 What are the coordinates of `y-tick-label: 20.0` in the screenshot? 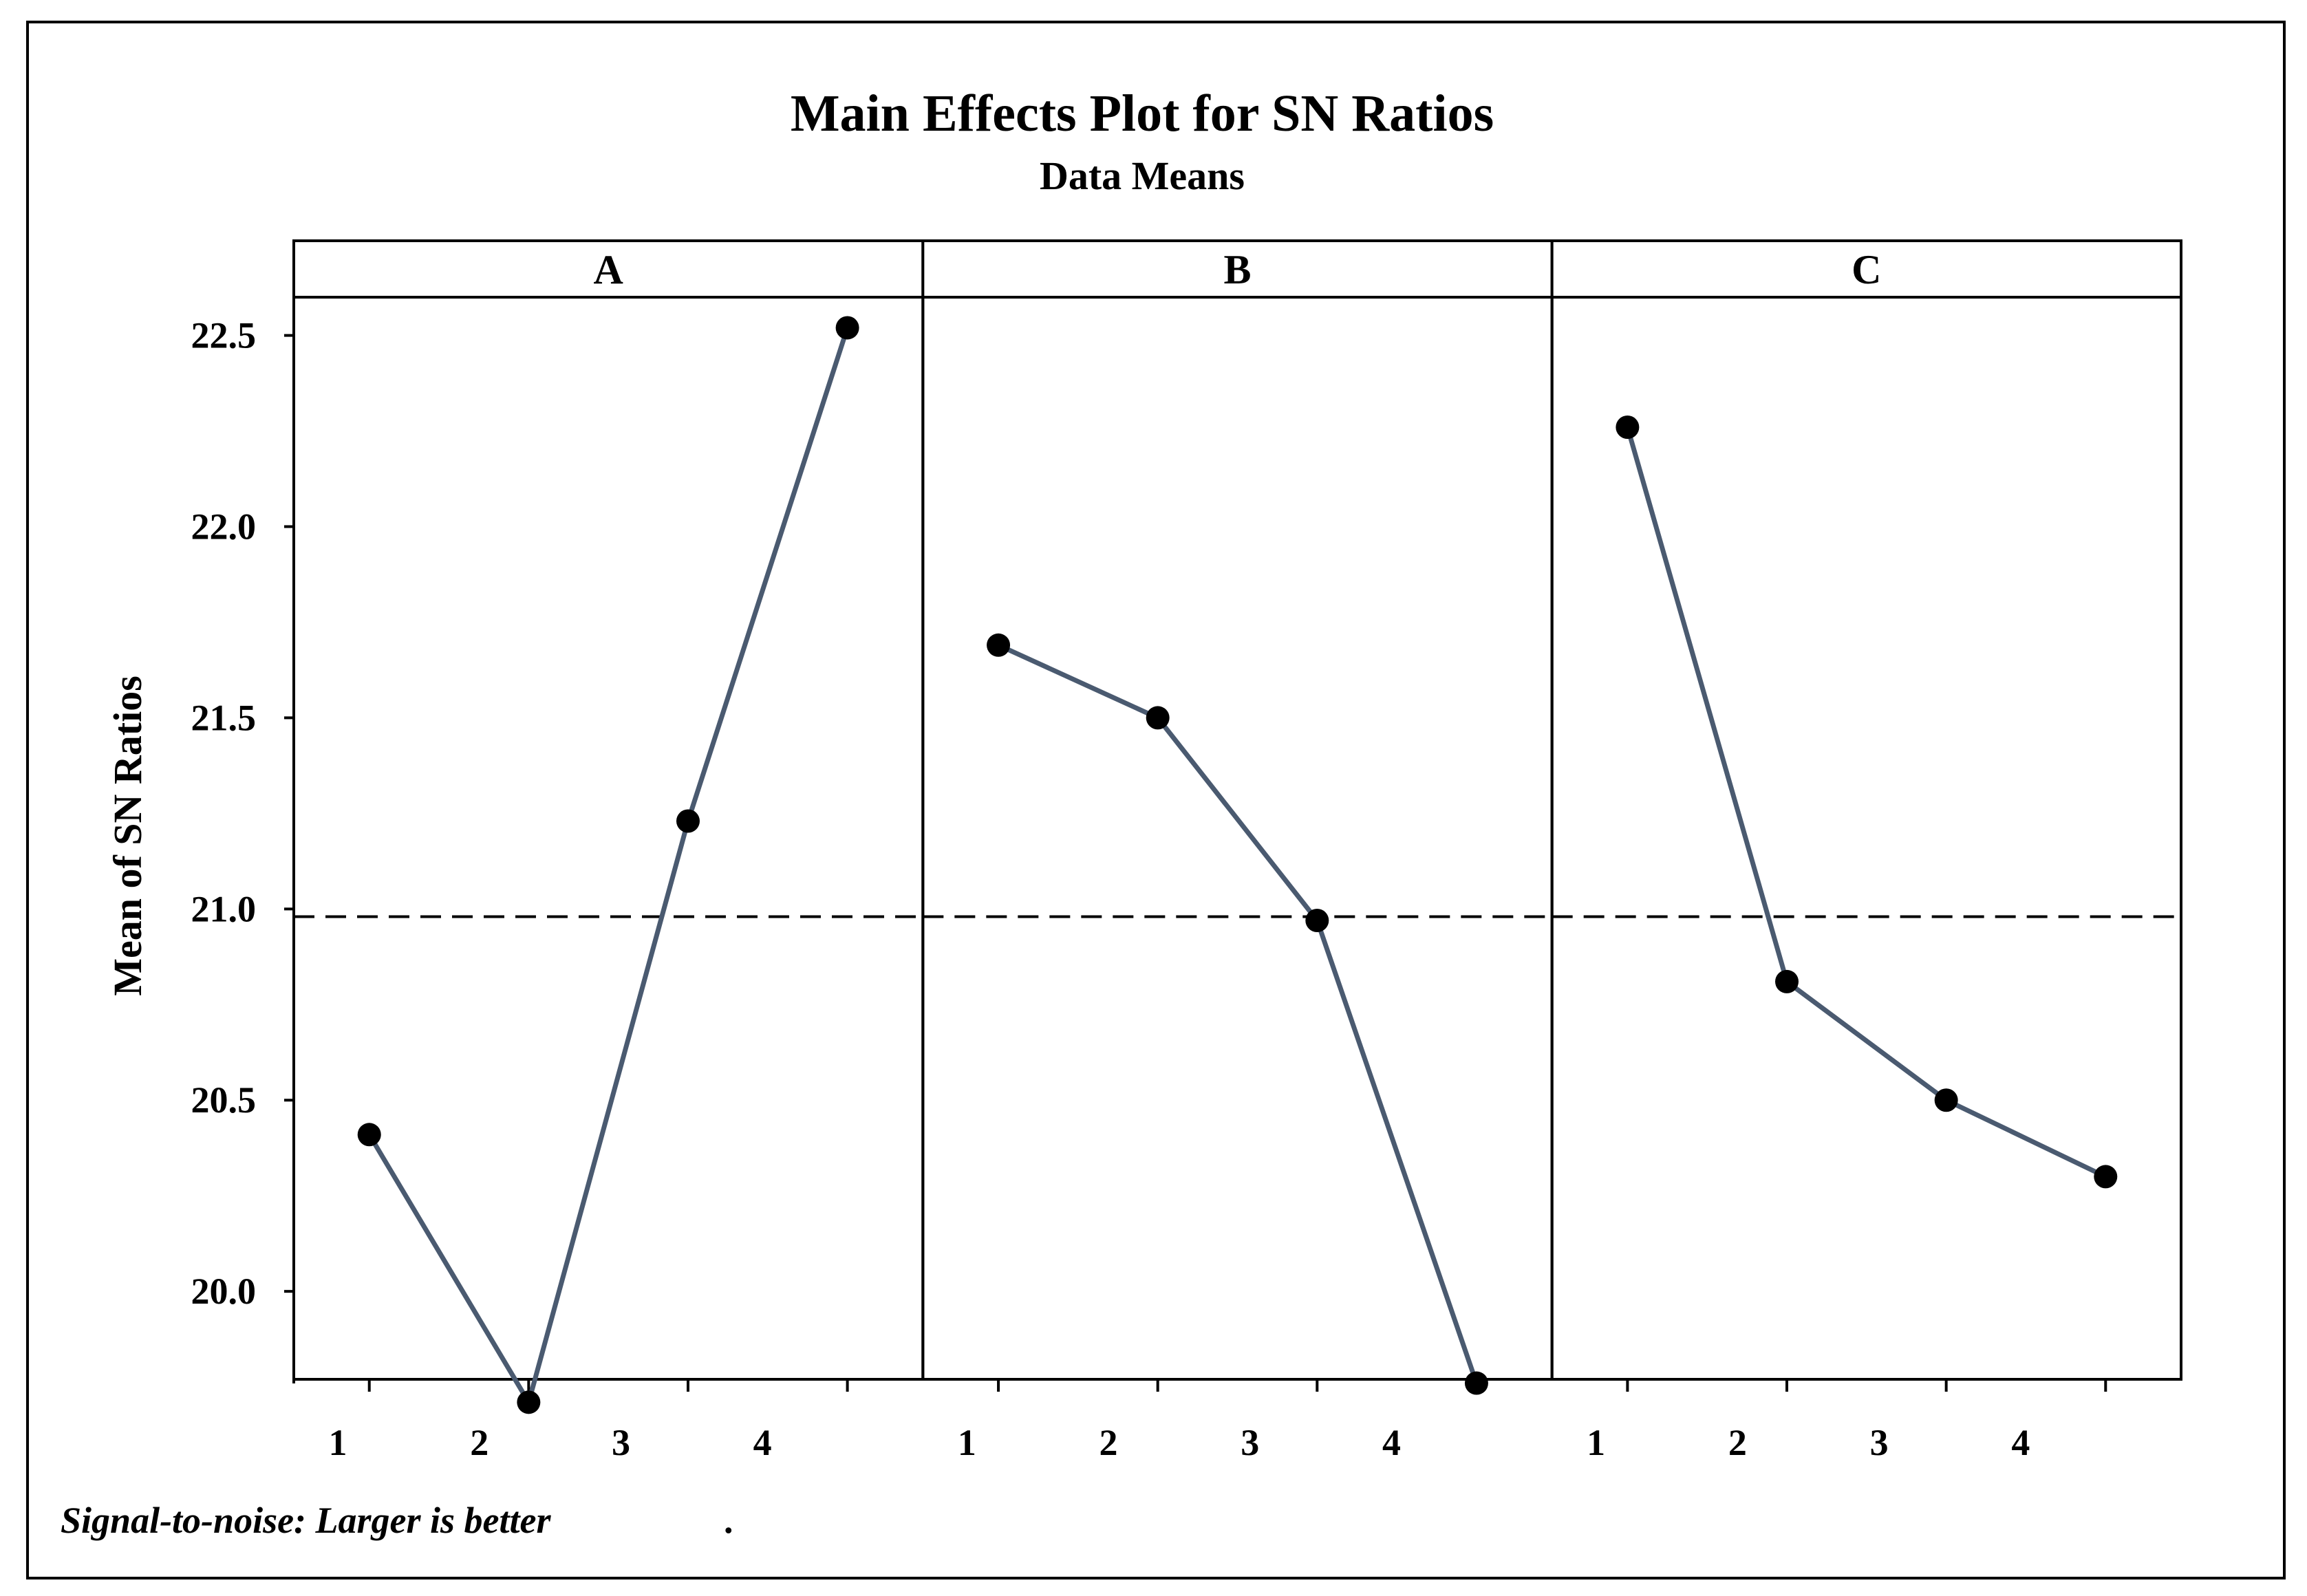 It's located at (224, 1291).